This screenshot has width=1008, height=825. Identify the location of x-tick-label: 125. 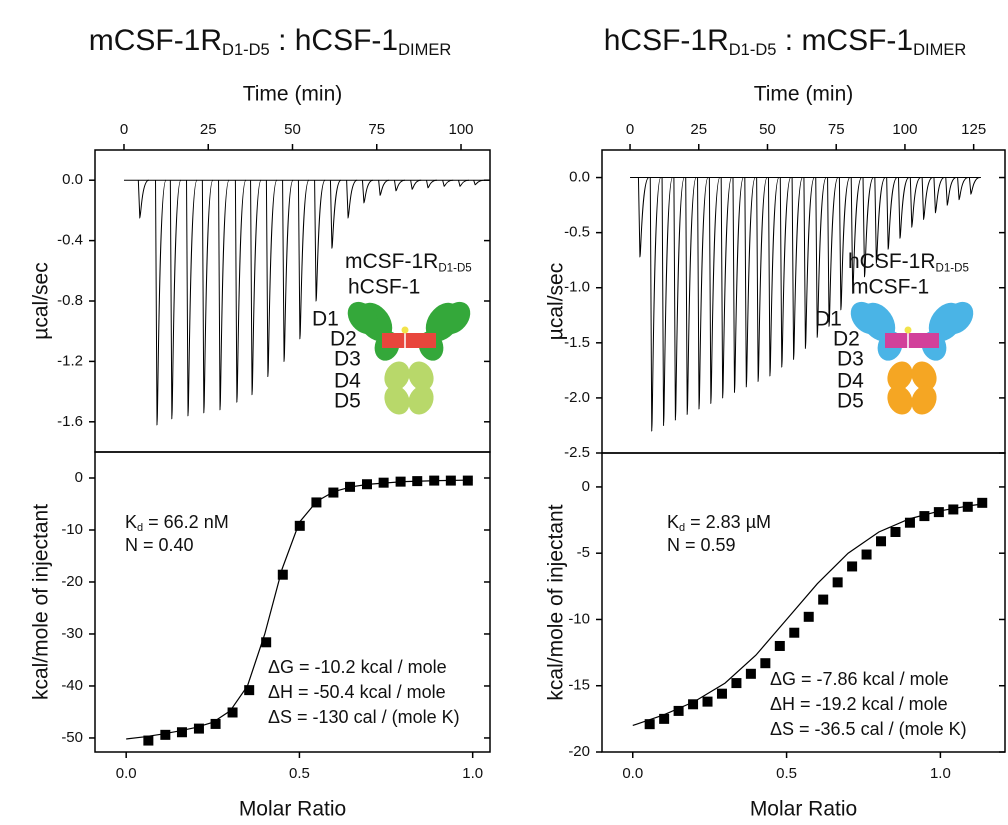
(973, 129).